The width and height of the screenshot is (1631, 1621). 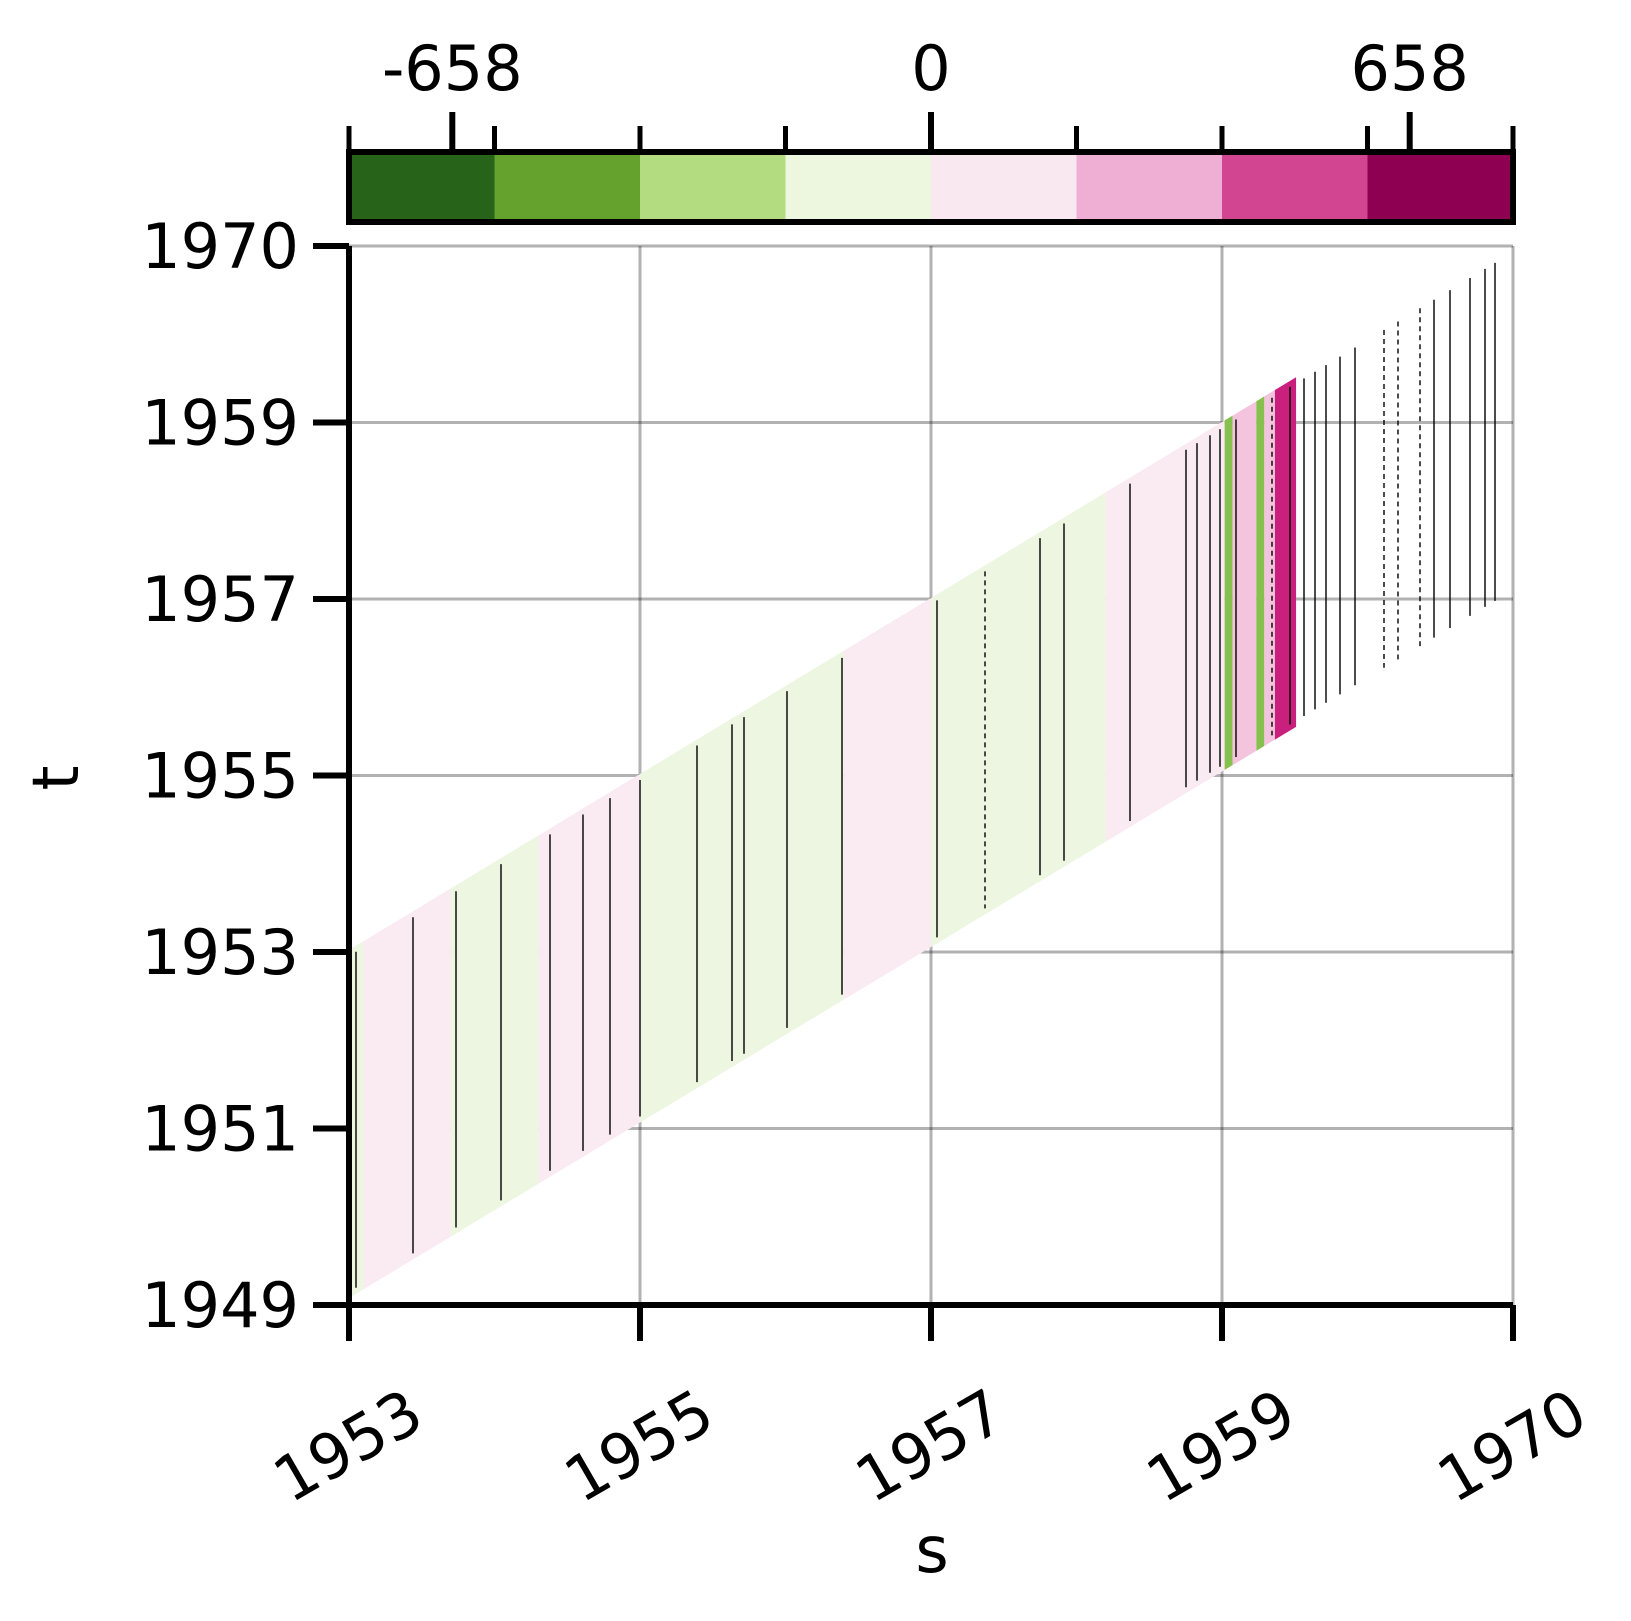 I want to click on y-tick-label: 1953, so click(x=220, y=952).